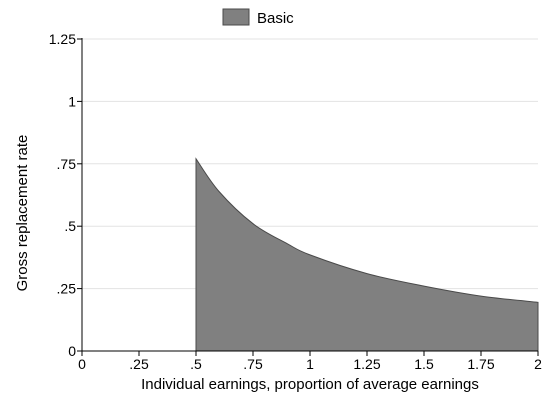 The height and width of the screenshot is (399, 548). What do you see at coordinates (82, 364) in the screenshot?
I see `x-tick-label-0: 0` at bounding box center [82, 364].